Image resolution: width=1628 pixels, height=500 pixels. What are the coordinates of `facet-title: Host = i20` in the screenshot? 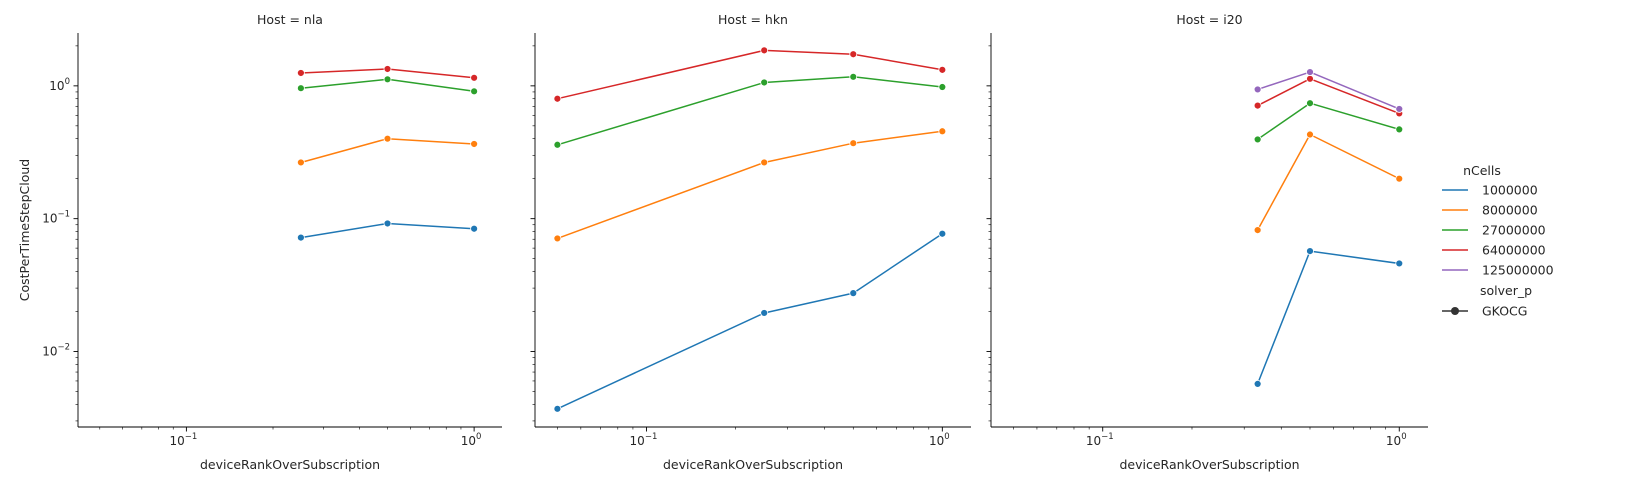 It's located at (1209, 19).